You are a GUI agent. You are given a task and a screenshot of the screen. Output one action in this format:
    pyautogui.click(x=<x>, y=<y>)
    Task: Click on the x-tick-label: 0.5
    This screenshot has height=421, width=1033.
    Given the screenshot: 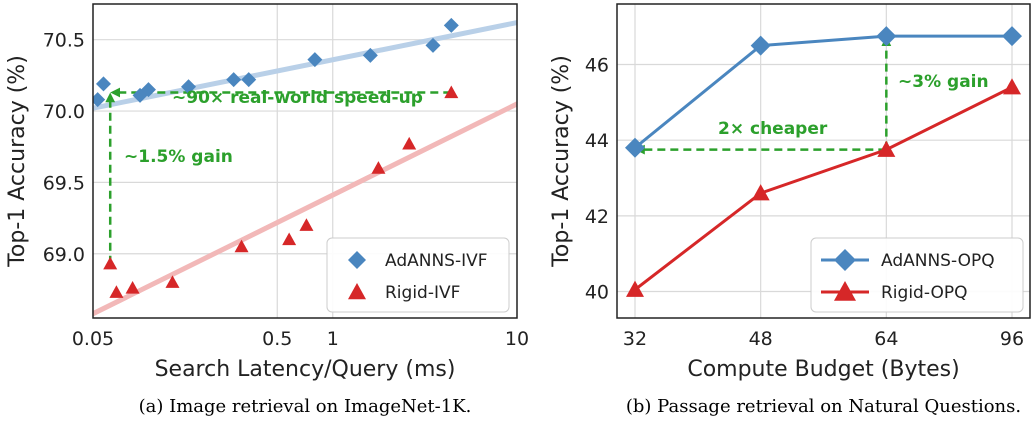 What is the action you would take?
    pyautogui.click(x=277, y=339)
    